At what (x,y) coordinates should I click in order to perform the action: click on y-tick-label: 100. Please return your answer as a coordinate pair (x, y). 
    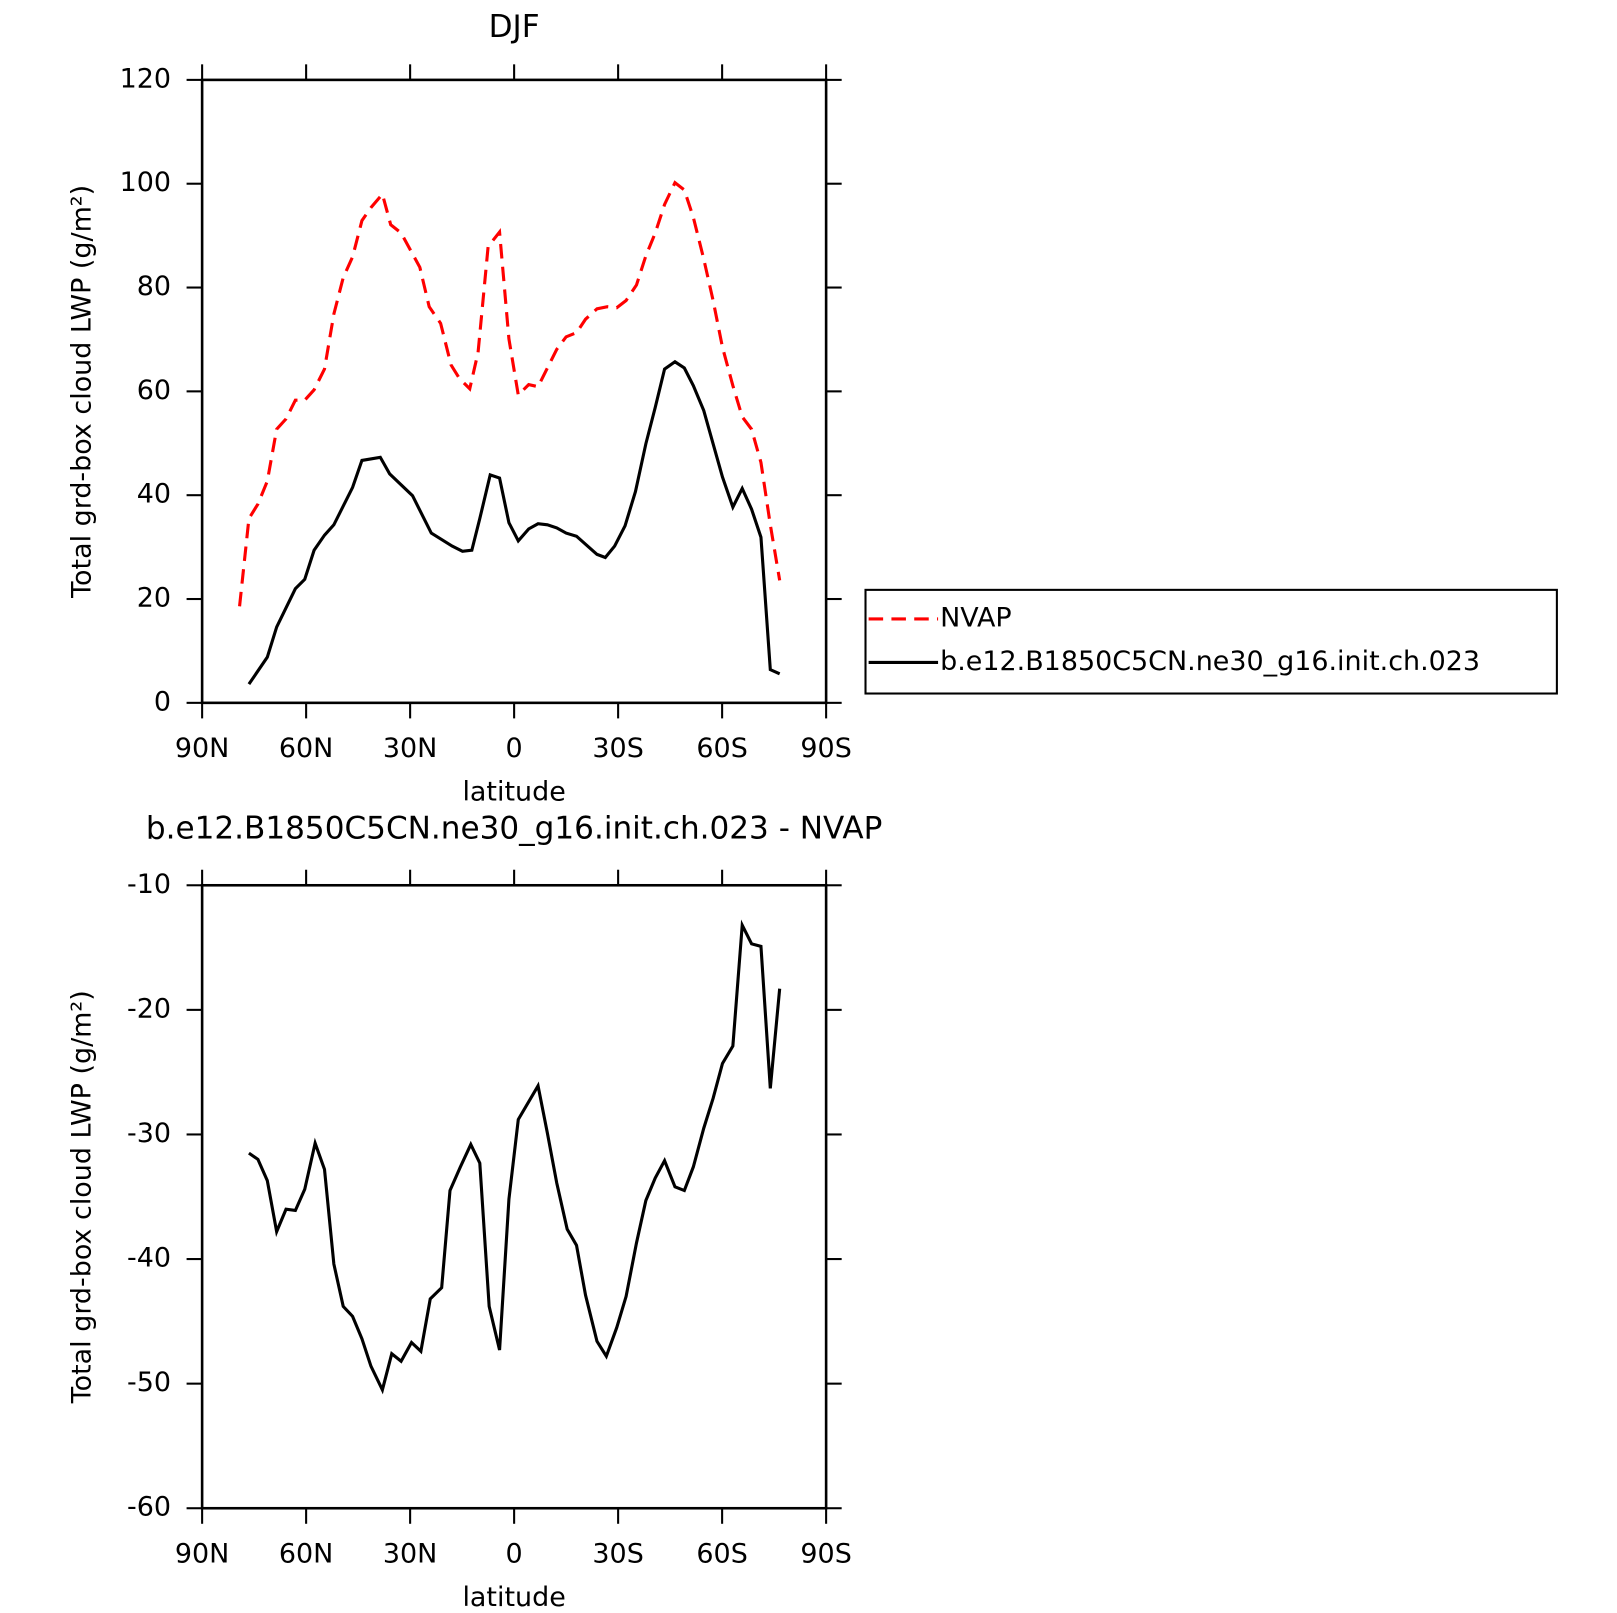
    Looking at the image, I should click on (145, 182).